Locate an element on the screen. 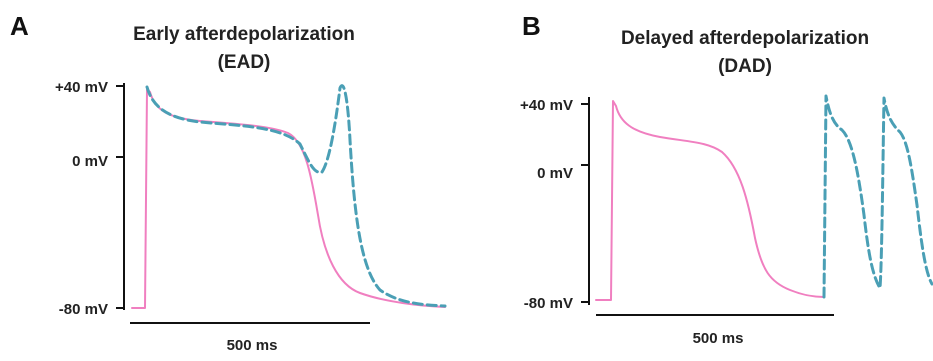  panel-a-tick-label-40: +40 mV is located at coordinates (81, 87).